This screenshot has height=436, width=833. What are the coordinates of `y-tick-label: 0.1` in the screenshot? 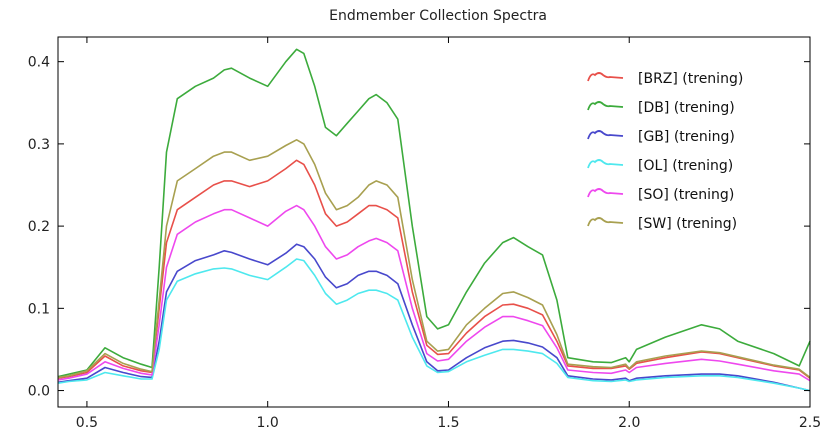 It's located at (39, 309).